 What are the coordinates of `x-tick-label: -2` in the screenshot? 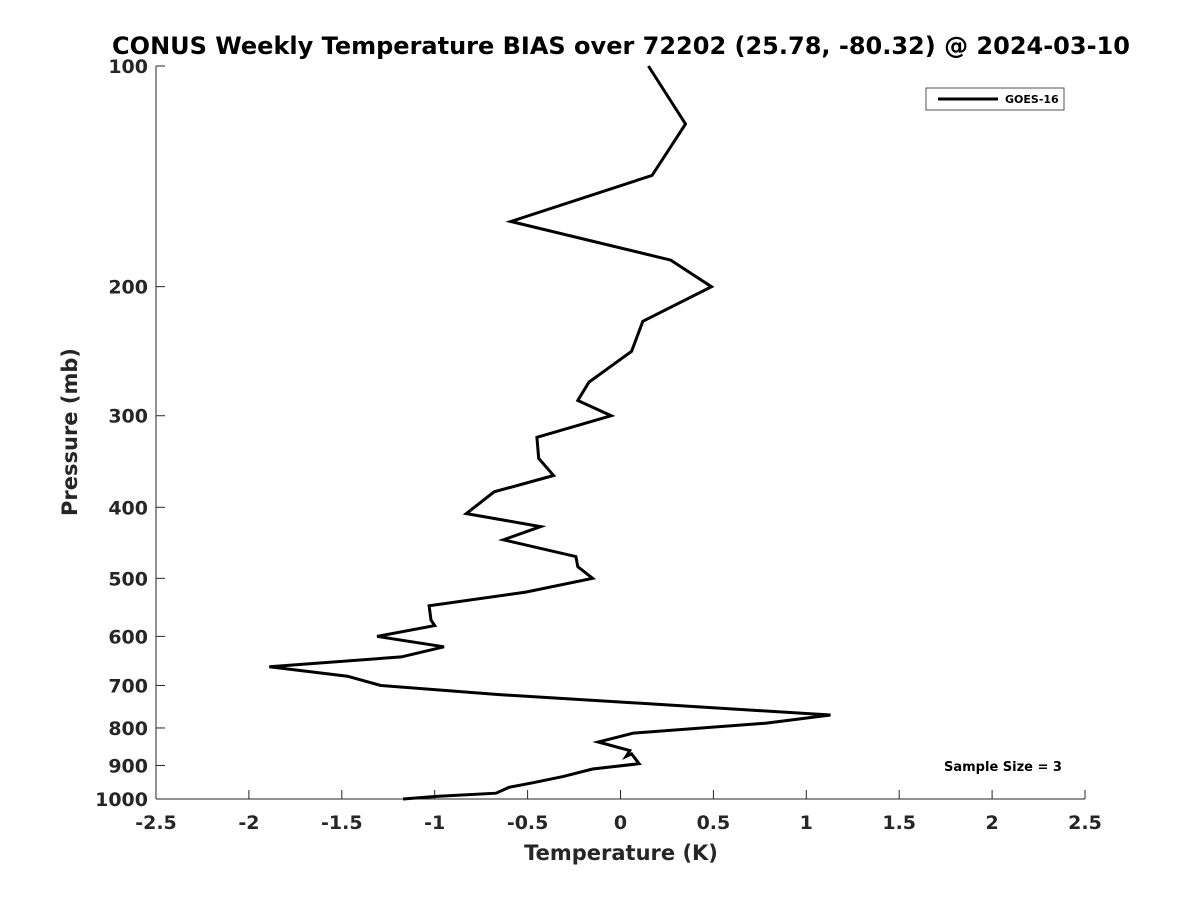 It's located at (248, 823).